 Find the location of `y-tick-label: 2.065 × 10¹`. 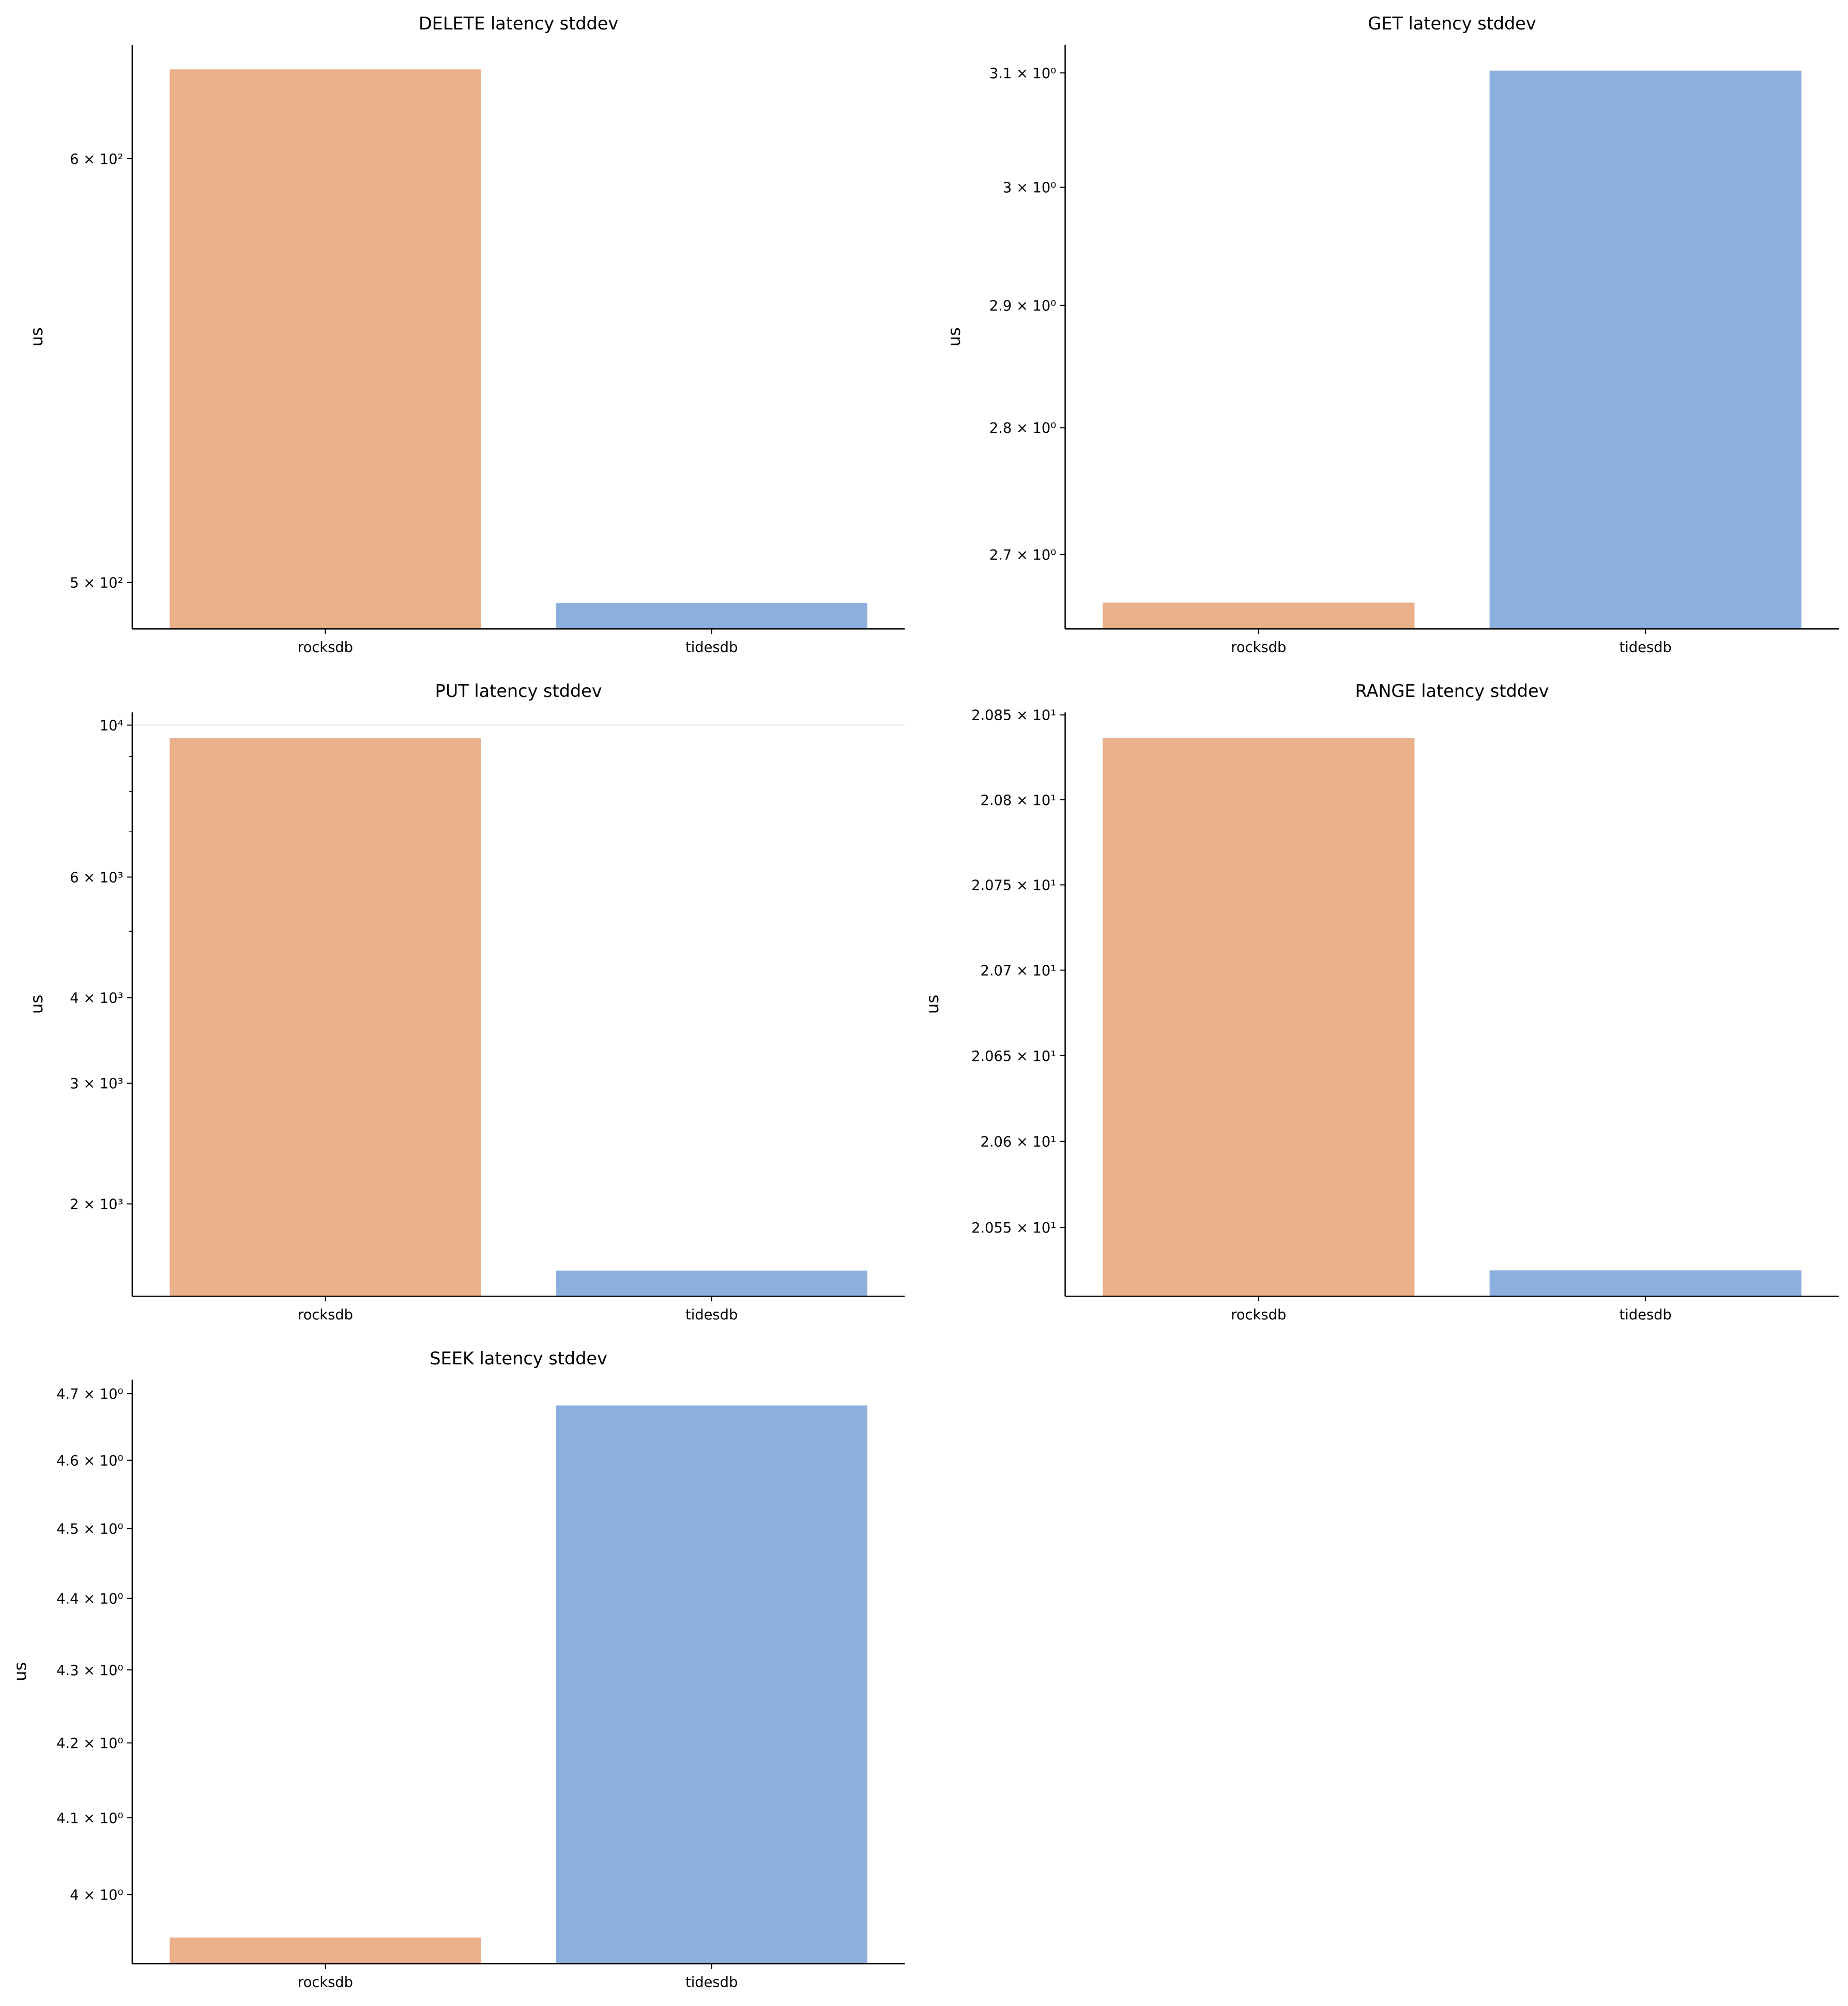

y-tick-label: 2.065 × 10¹ is located at coordinates (1013, 1056).